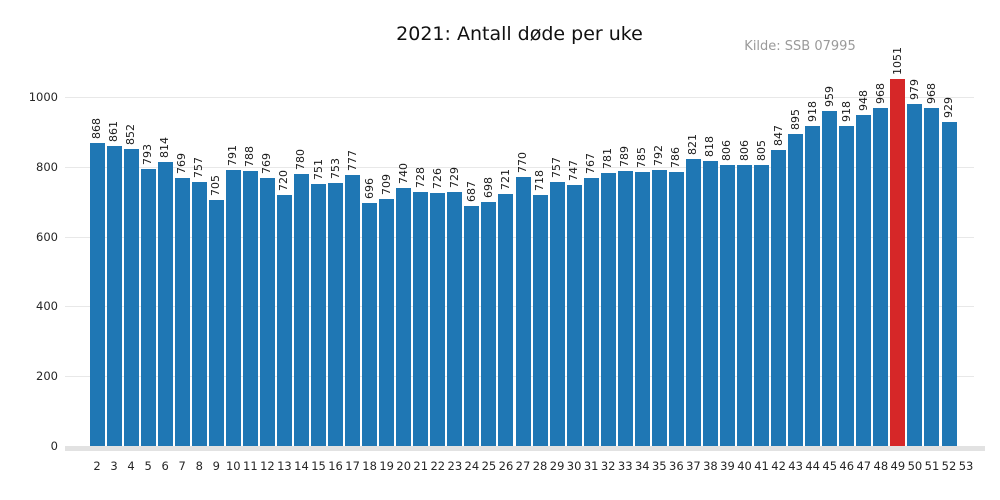 The image size is (1000, 500). Describe the element at coordinates (182, 466) in the screenshot. I see `x-tick-label: 7` at that location.